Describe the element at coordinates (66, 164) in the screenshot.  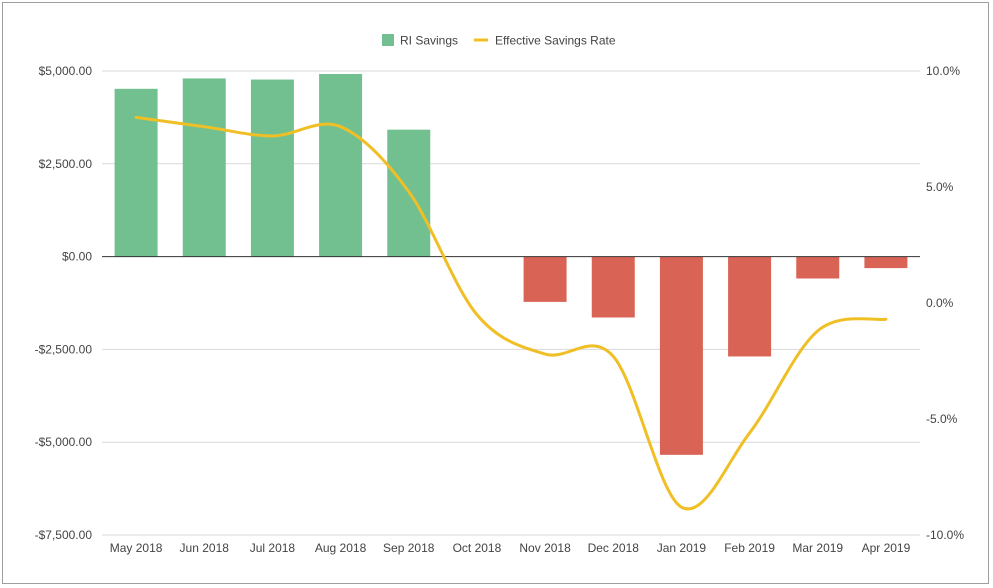
I see `left-axis-tick-label: $2,500.00` at that location.